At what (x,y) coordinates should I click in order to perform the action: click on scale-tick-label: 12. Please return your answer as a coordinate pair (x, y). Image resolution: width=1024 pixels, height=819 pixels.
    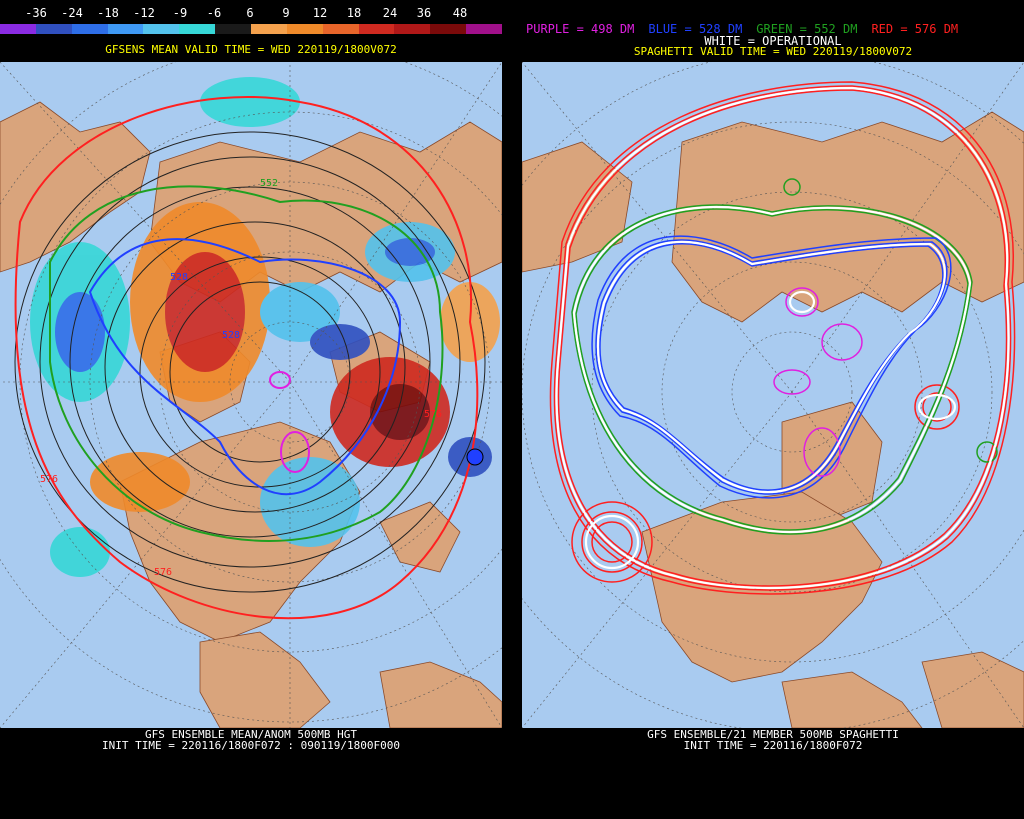
    Looking at the image, I should click on (320, 13).